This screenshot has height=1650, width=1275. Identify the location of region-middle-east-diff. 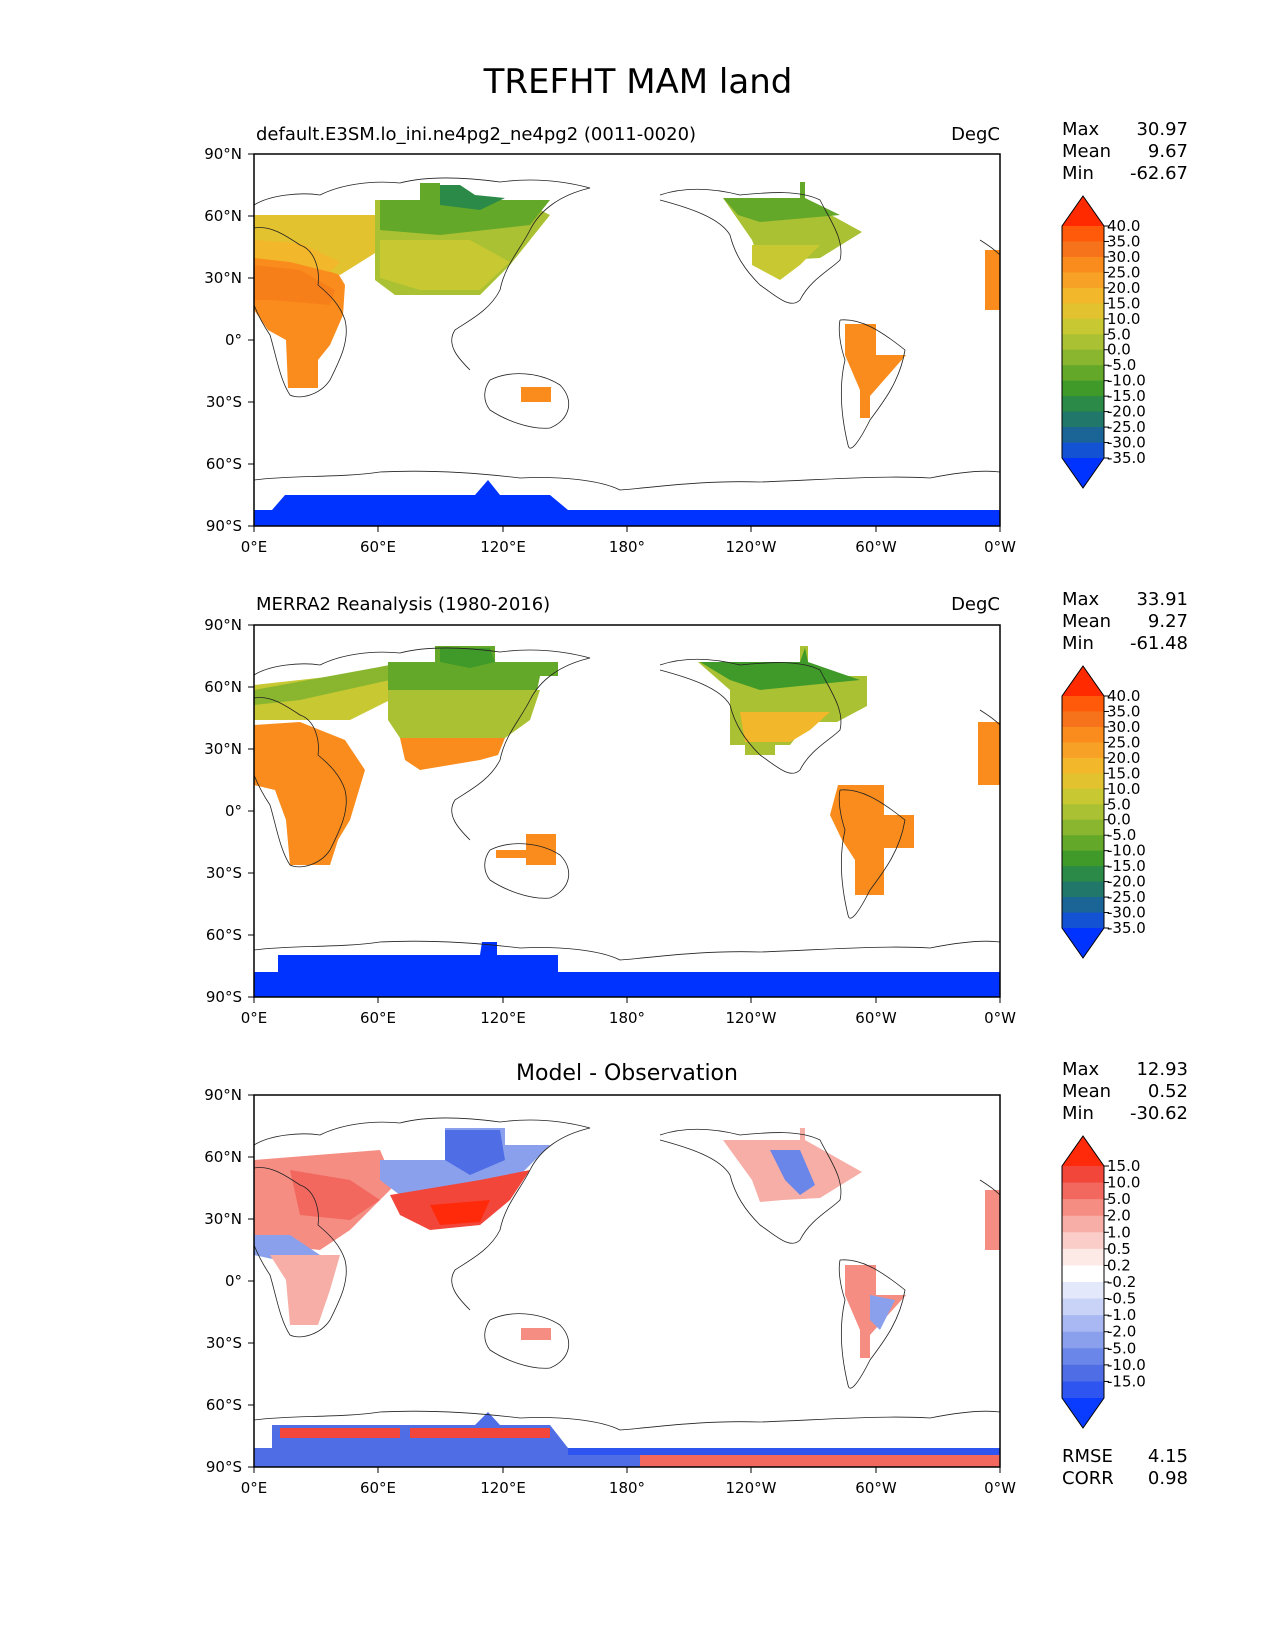
(335, 1195).